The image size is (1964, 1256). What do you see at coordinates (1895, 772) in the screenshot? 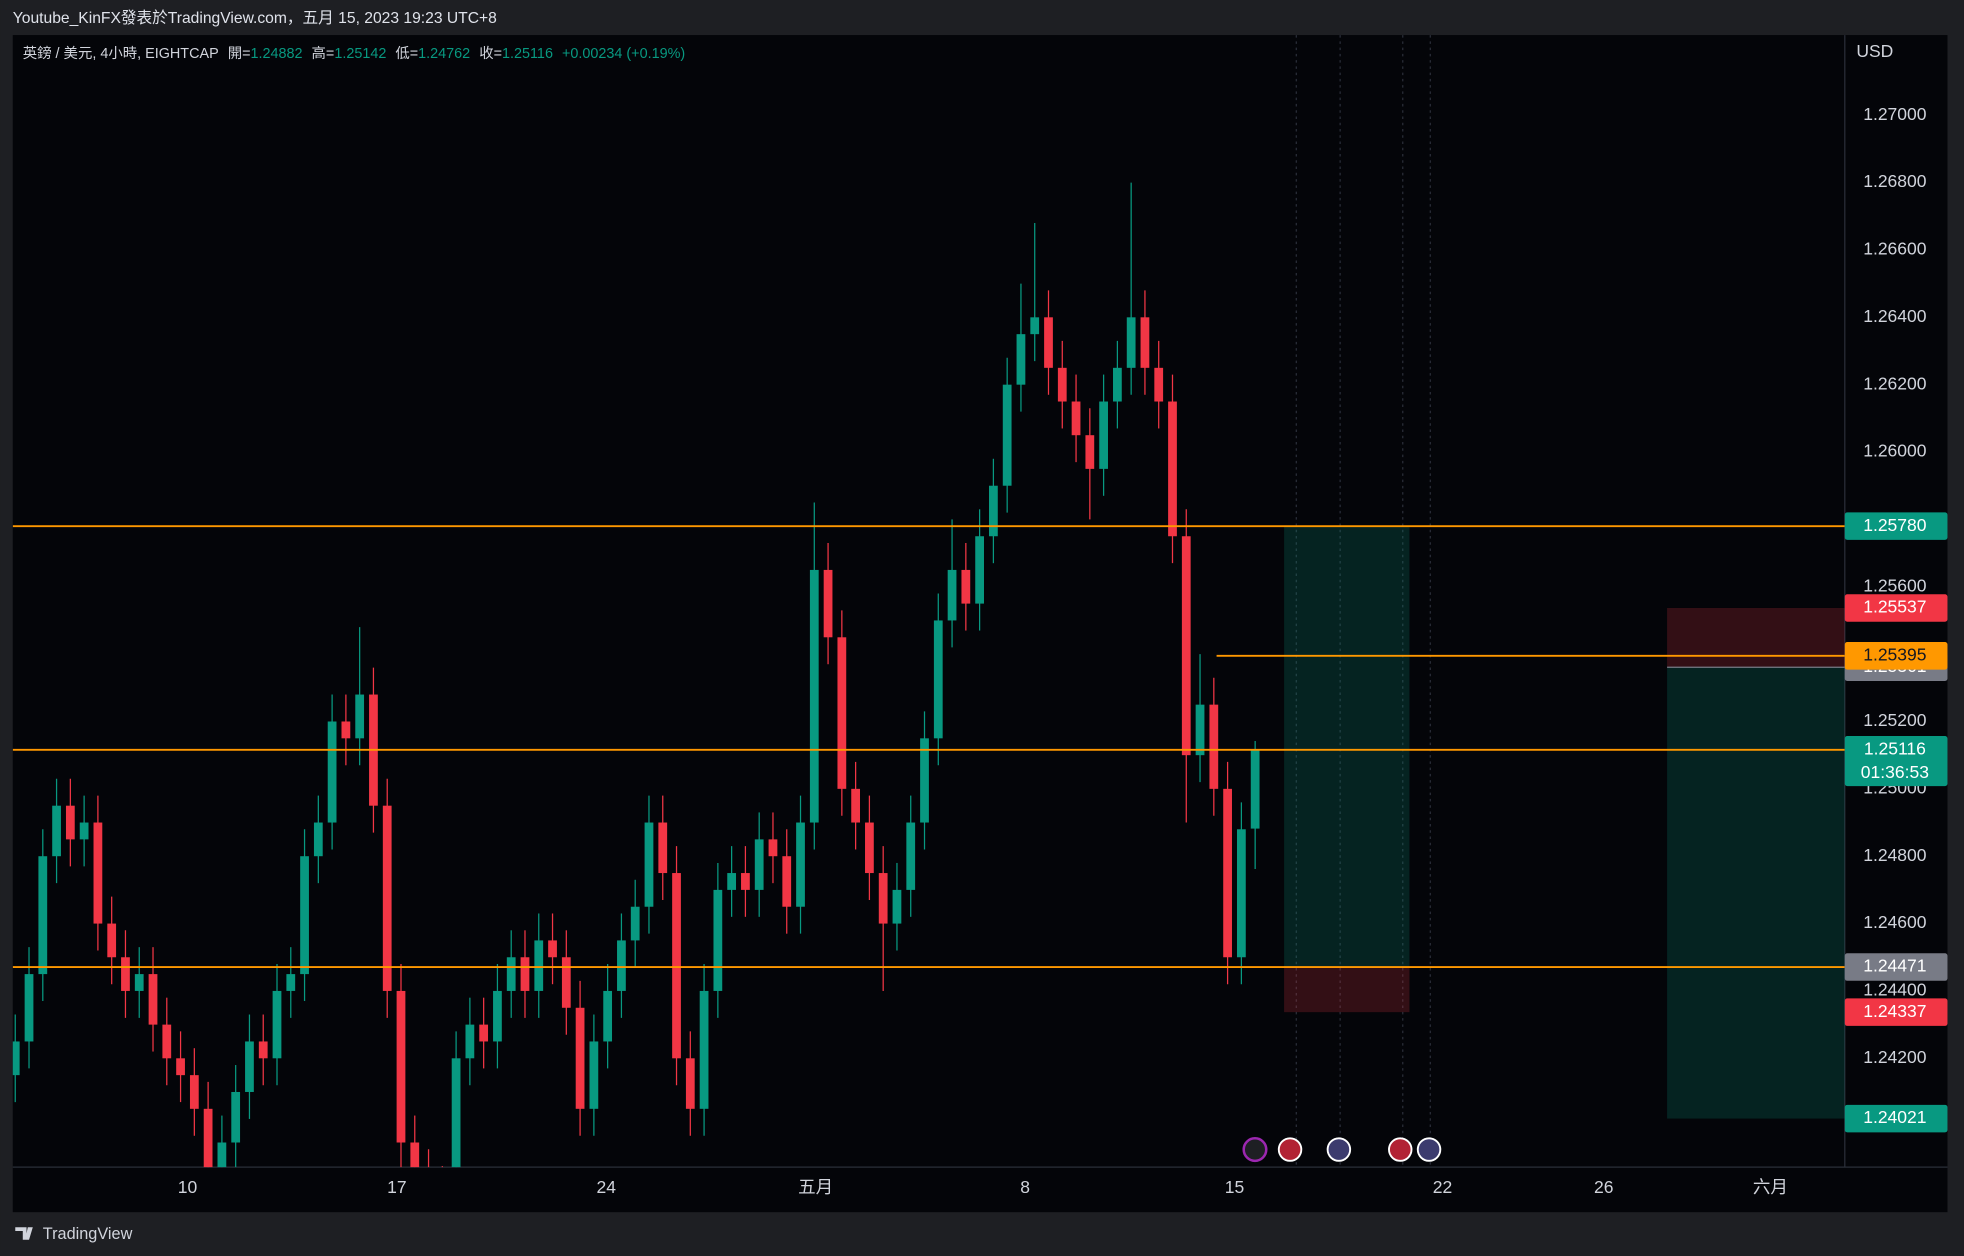
I see `countdown-label: 01:36:53` at bounding box center [1895, 772].